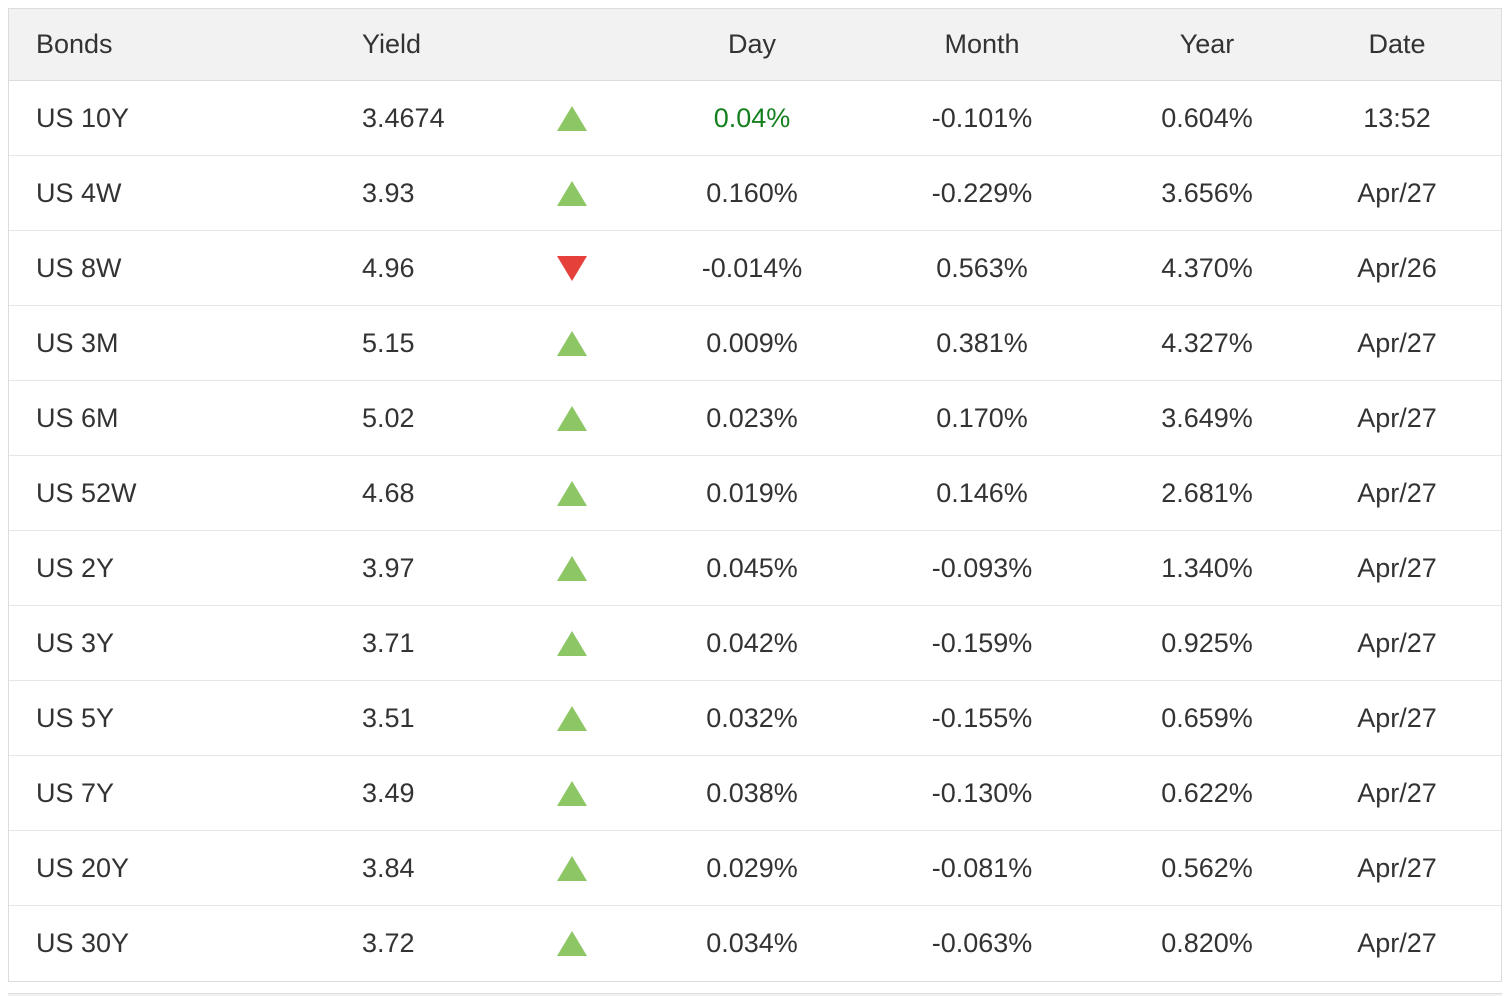  Describe the element at coordinates (752, 867) in the screenshot. I see `day-change: 0.029%` at that location.